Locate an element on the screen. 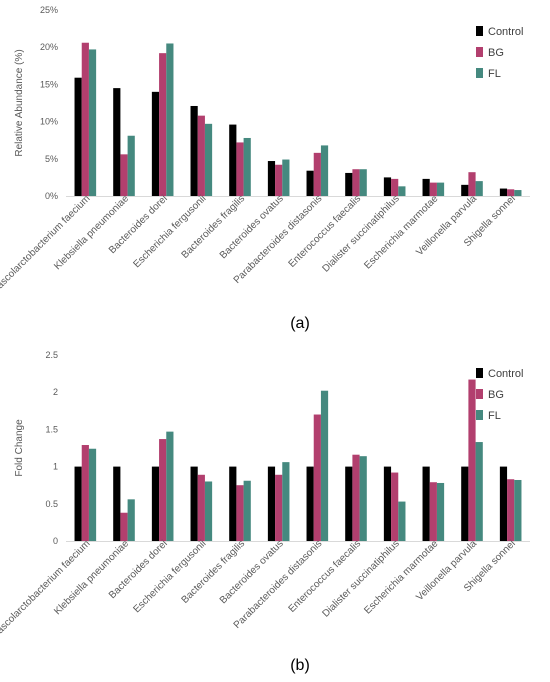  y-axis-title: Relative Abundance (%) is located at coordinates (19, 102).